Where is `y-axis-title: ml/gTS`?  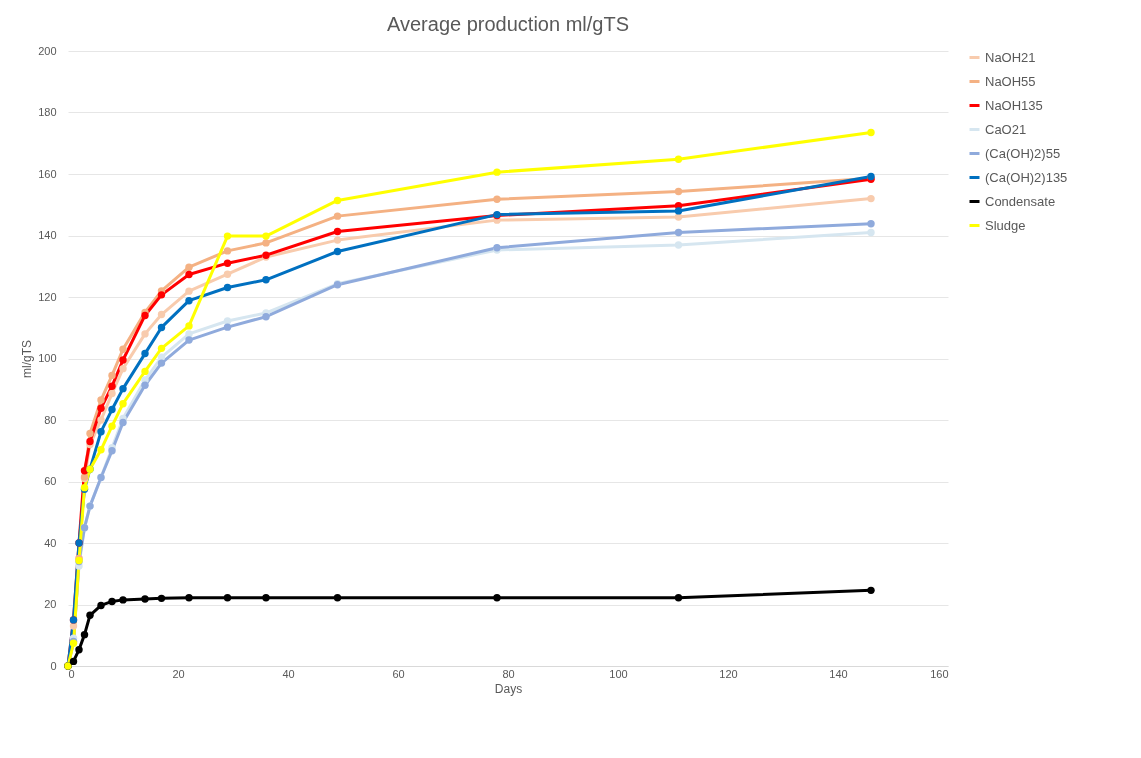 y-axis-title: ml/gTS is located at coordinates (27, 359).